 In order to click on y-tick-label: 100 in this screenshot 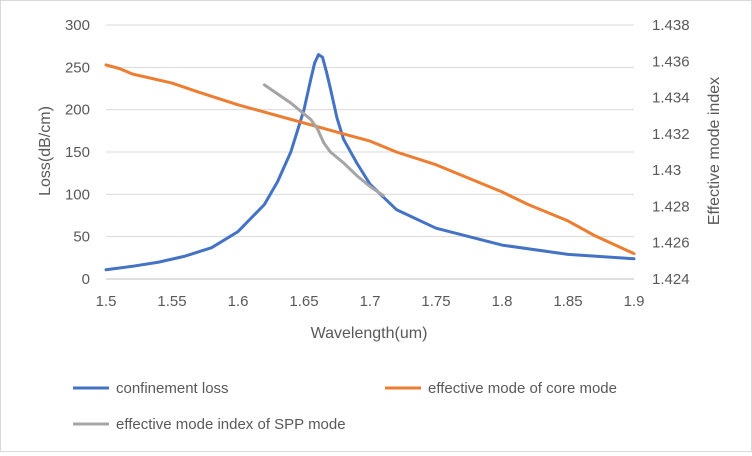, I will do `click(77, 194)`.